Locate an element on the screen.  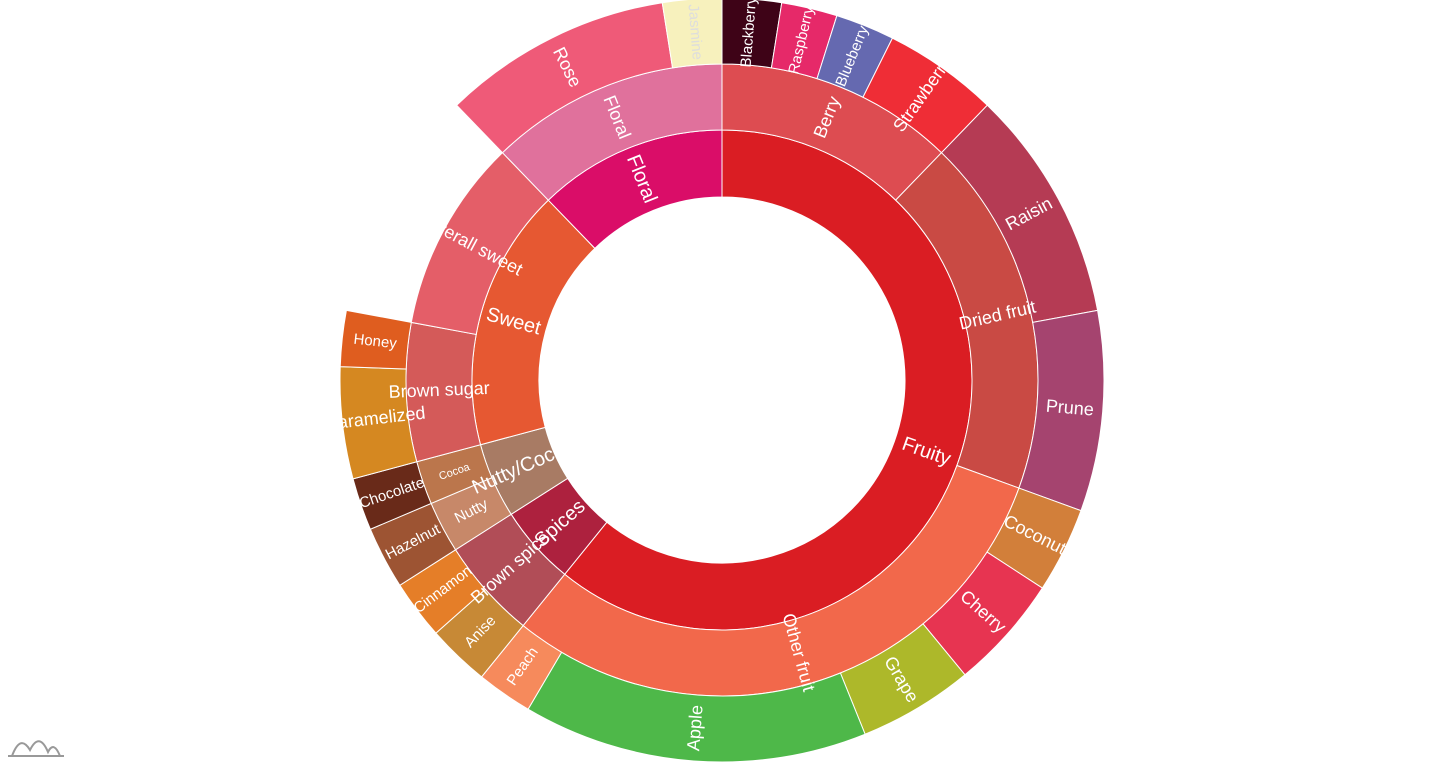
segment-label: Jasmine is located at coordinates (694, 32).